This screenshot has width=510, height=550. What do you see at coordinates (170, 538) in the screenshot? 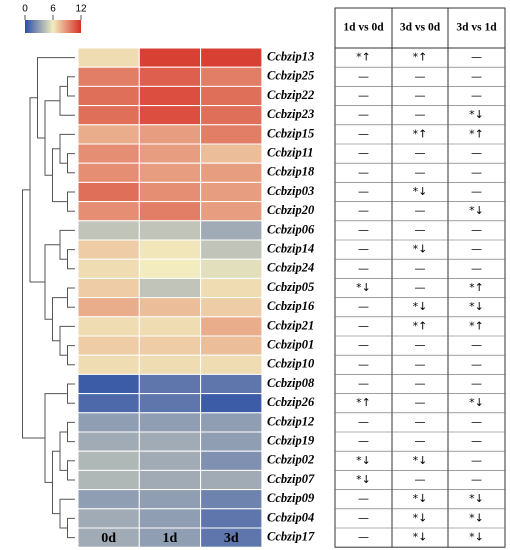
I see `column-label: 1d` at bounding box center [170, 538].